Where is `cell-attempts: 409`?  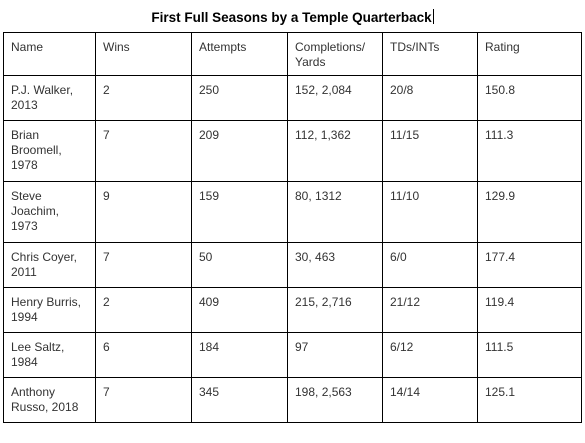
cell-attempts: 409 is located at coordinates (239, 310).